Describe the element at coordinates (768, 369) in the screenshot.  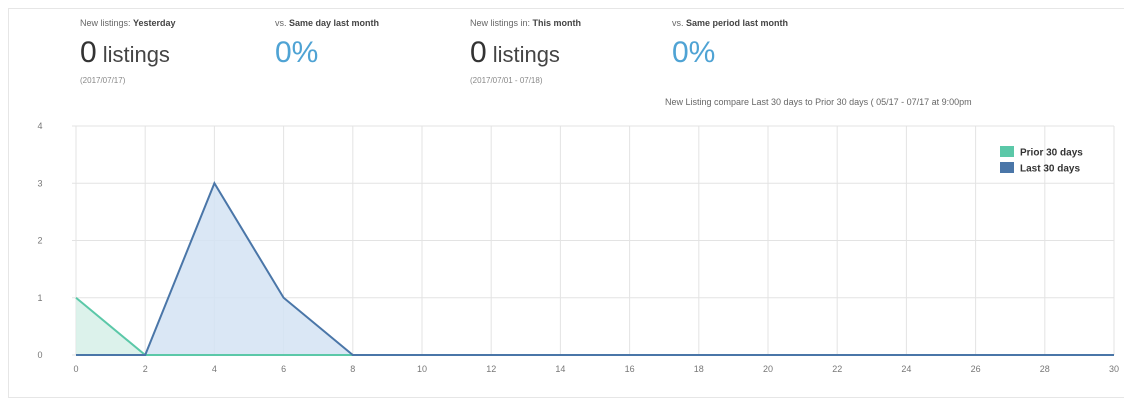
I see `x-tick-label: 20` at that location.